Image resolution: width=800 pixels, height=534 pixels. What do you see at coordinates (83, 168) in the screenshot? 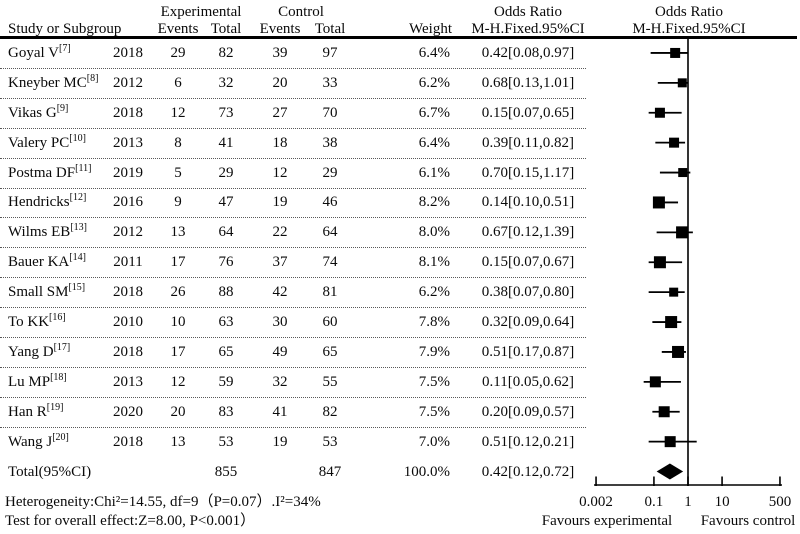
I see `study-ref: [11]` at bounding box center [83, 168].